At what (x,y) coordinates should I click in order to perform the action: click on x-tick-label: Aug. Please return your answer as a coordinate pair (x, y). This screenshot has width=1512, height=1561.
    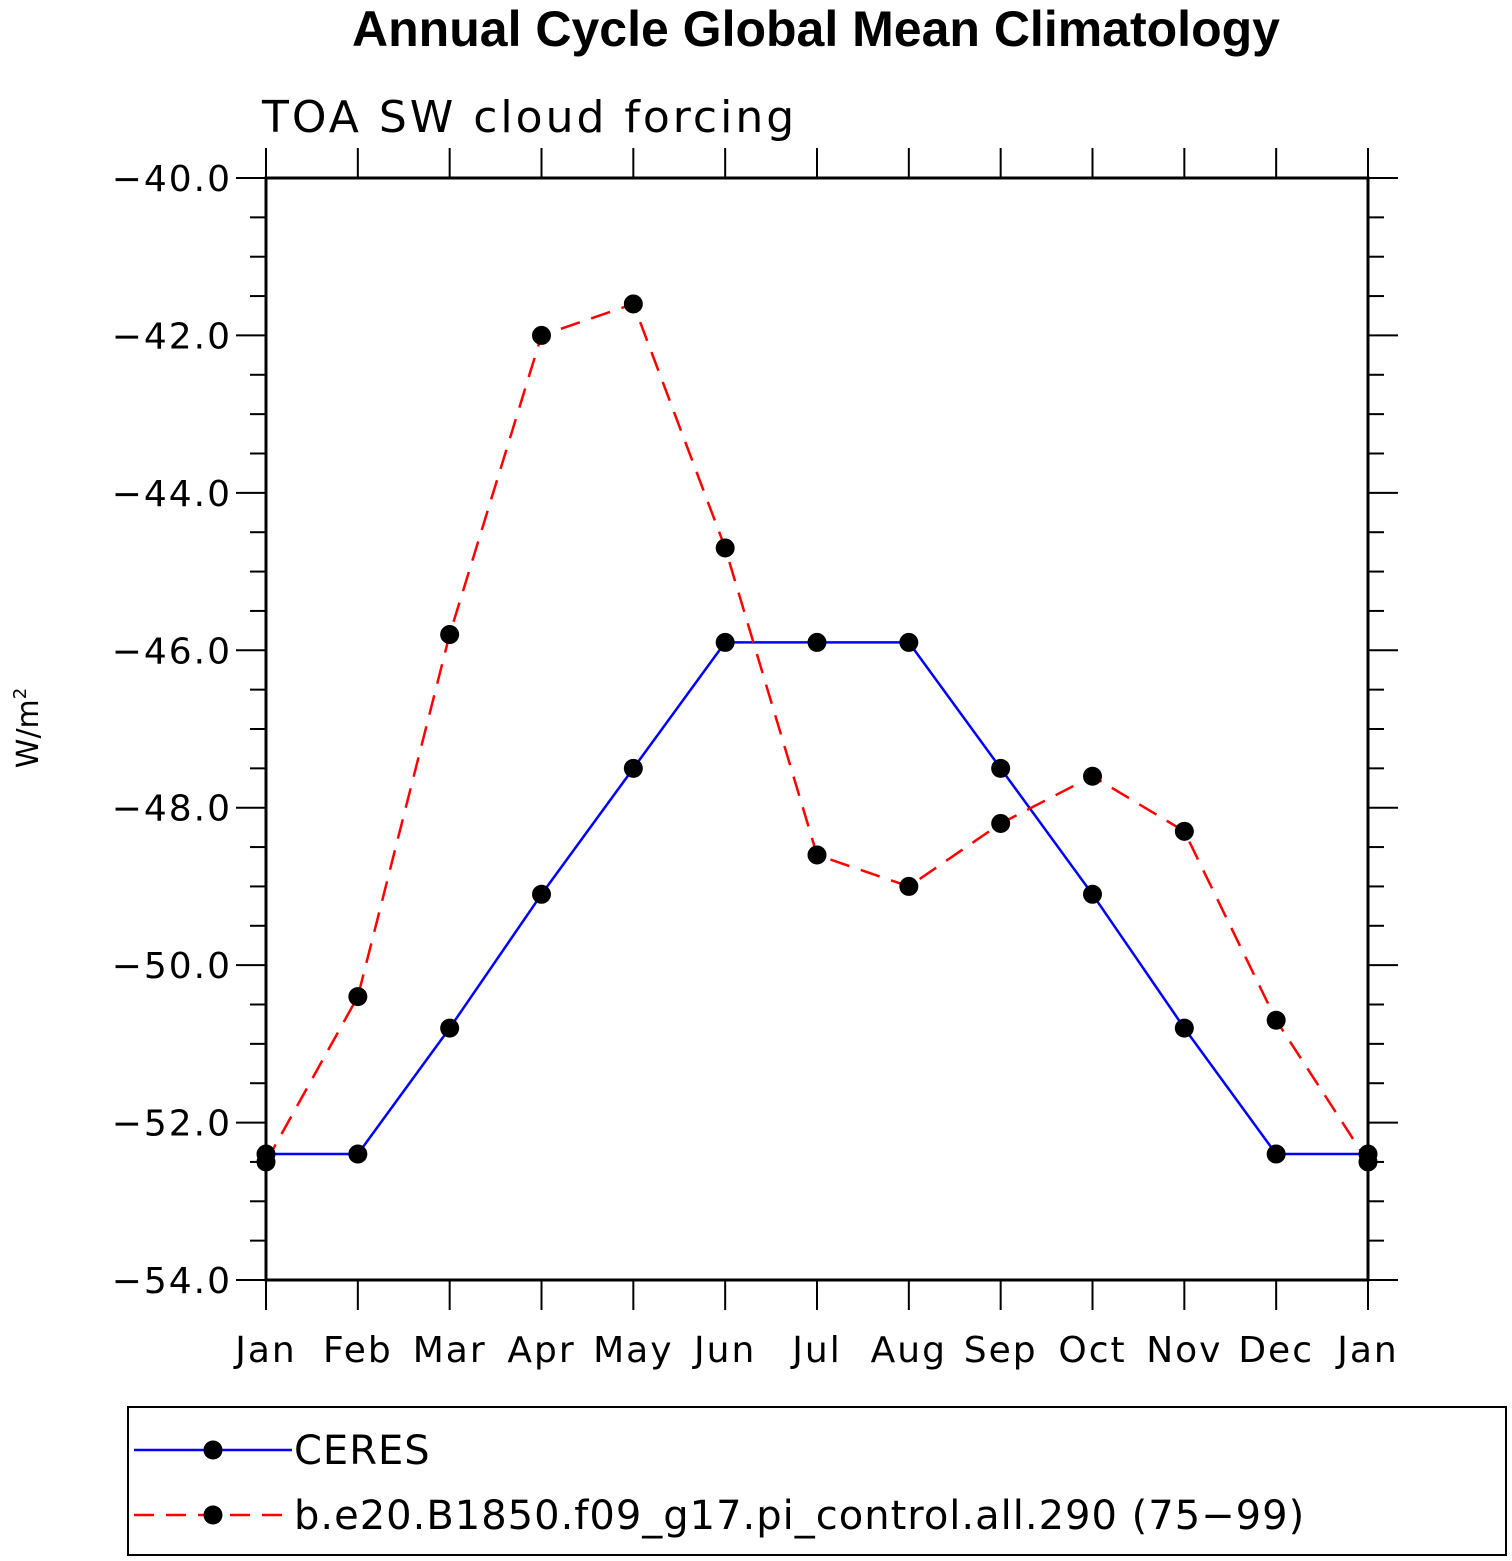
    Looking at the image, I should click on (909, 1350).